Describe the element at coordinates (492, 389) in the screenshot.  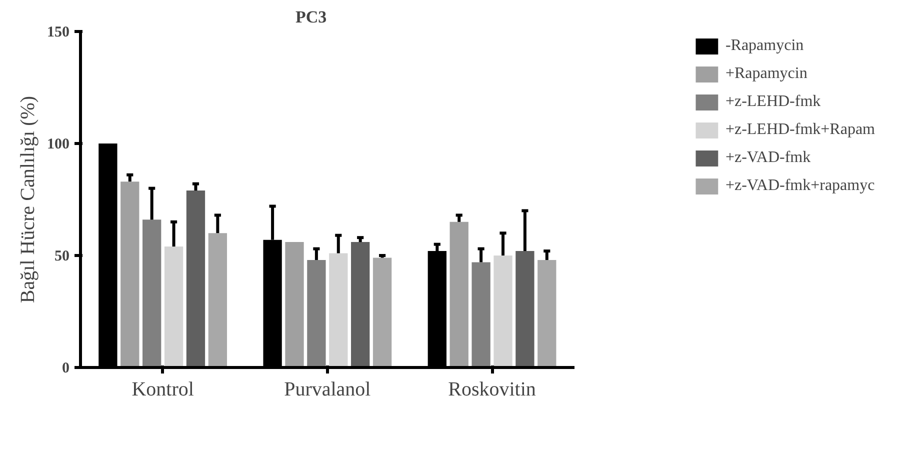
I see `x-tick-label: Roskovitin` at that location.